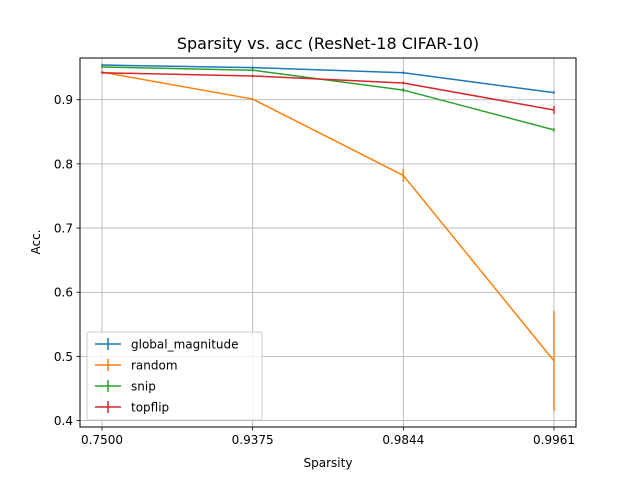  Describe the element at coordinates (63, 293) in the screenshot. I see `y-tick-label: 0.6` at that location.